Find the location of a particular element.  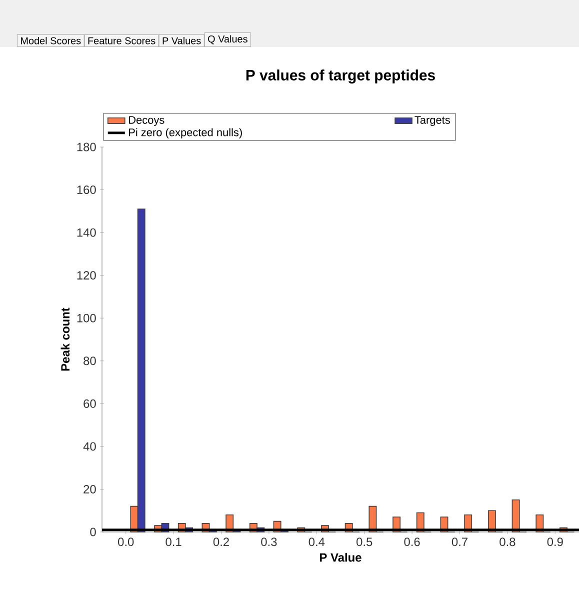

y-tick-label: 120 is located at coordinates (86, 275).